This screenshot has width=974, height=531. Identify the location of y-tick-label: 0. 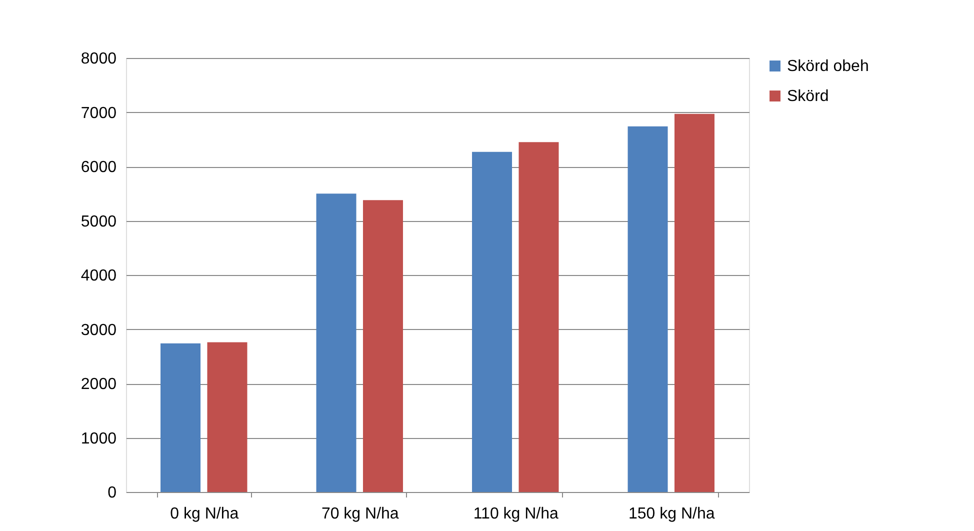
(112, 493).